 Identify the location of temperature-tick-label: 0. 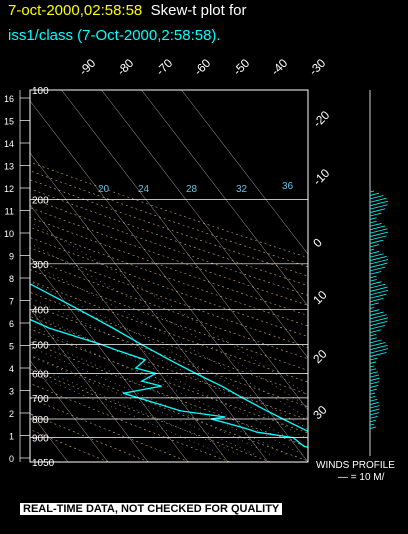
(317, 242).